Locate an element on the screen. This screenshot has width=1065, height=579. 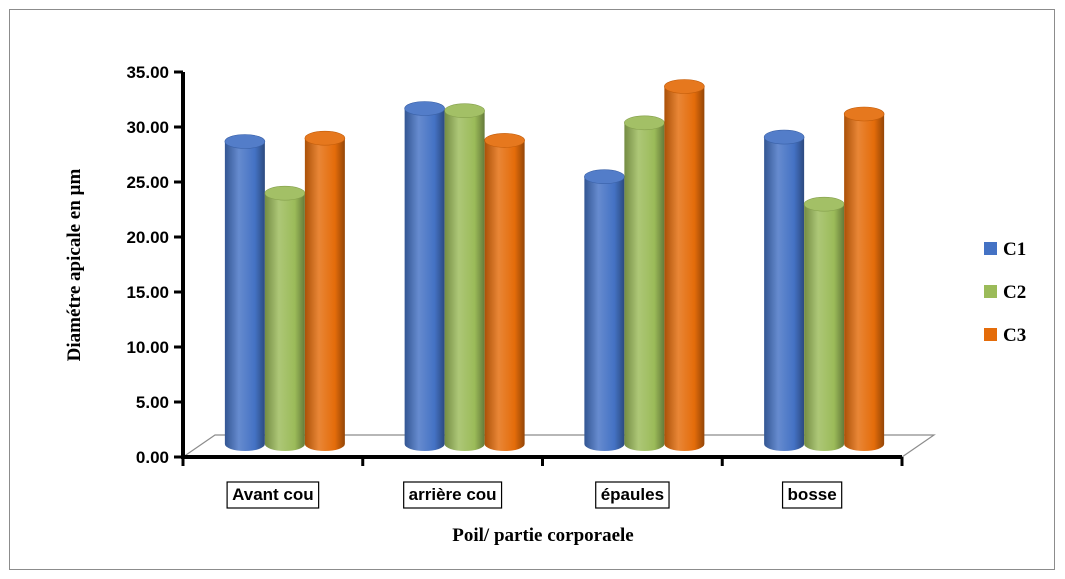
x-category-label: épaules is located at coordinates (632, 495).